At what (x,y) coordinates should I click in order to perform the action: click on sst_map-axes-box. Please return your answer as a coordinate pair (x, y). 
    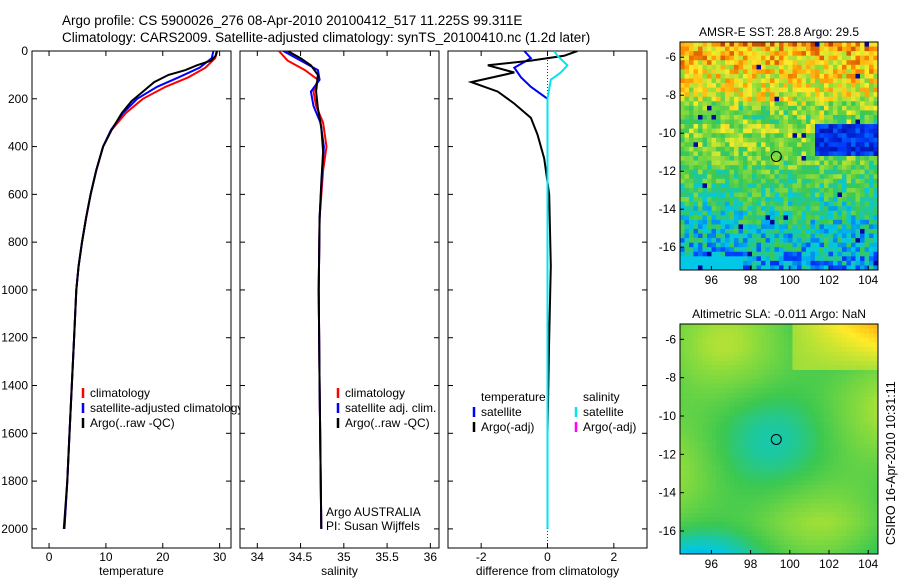
    Looking at the image, I should click on (779, 156).